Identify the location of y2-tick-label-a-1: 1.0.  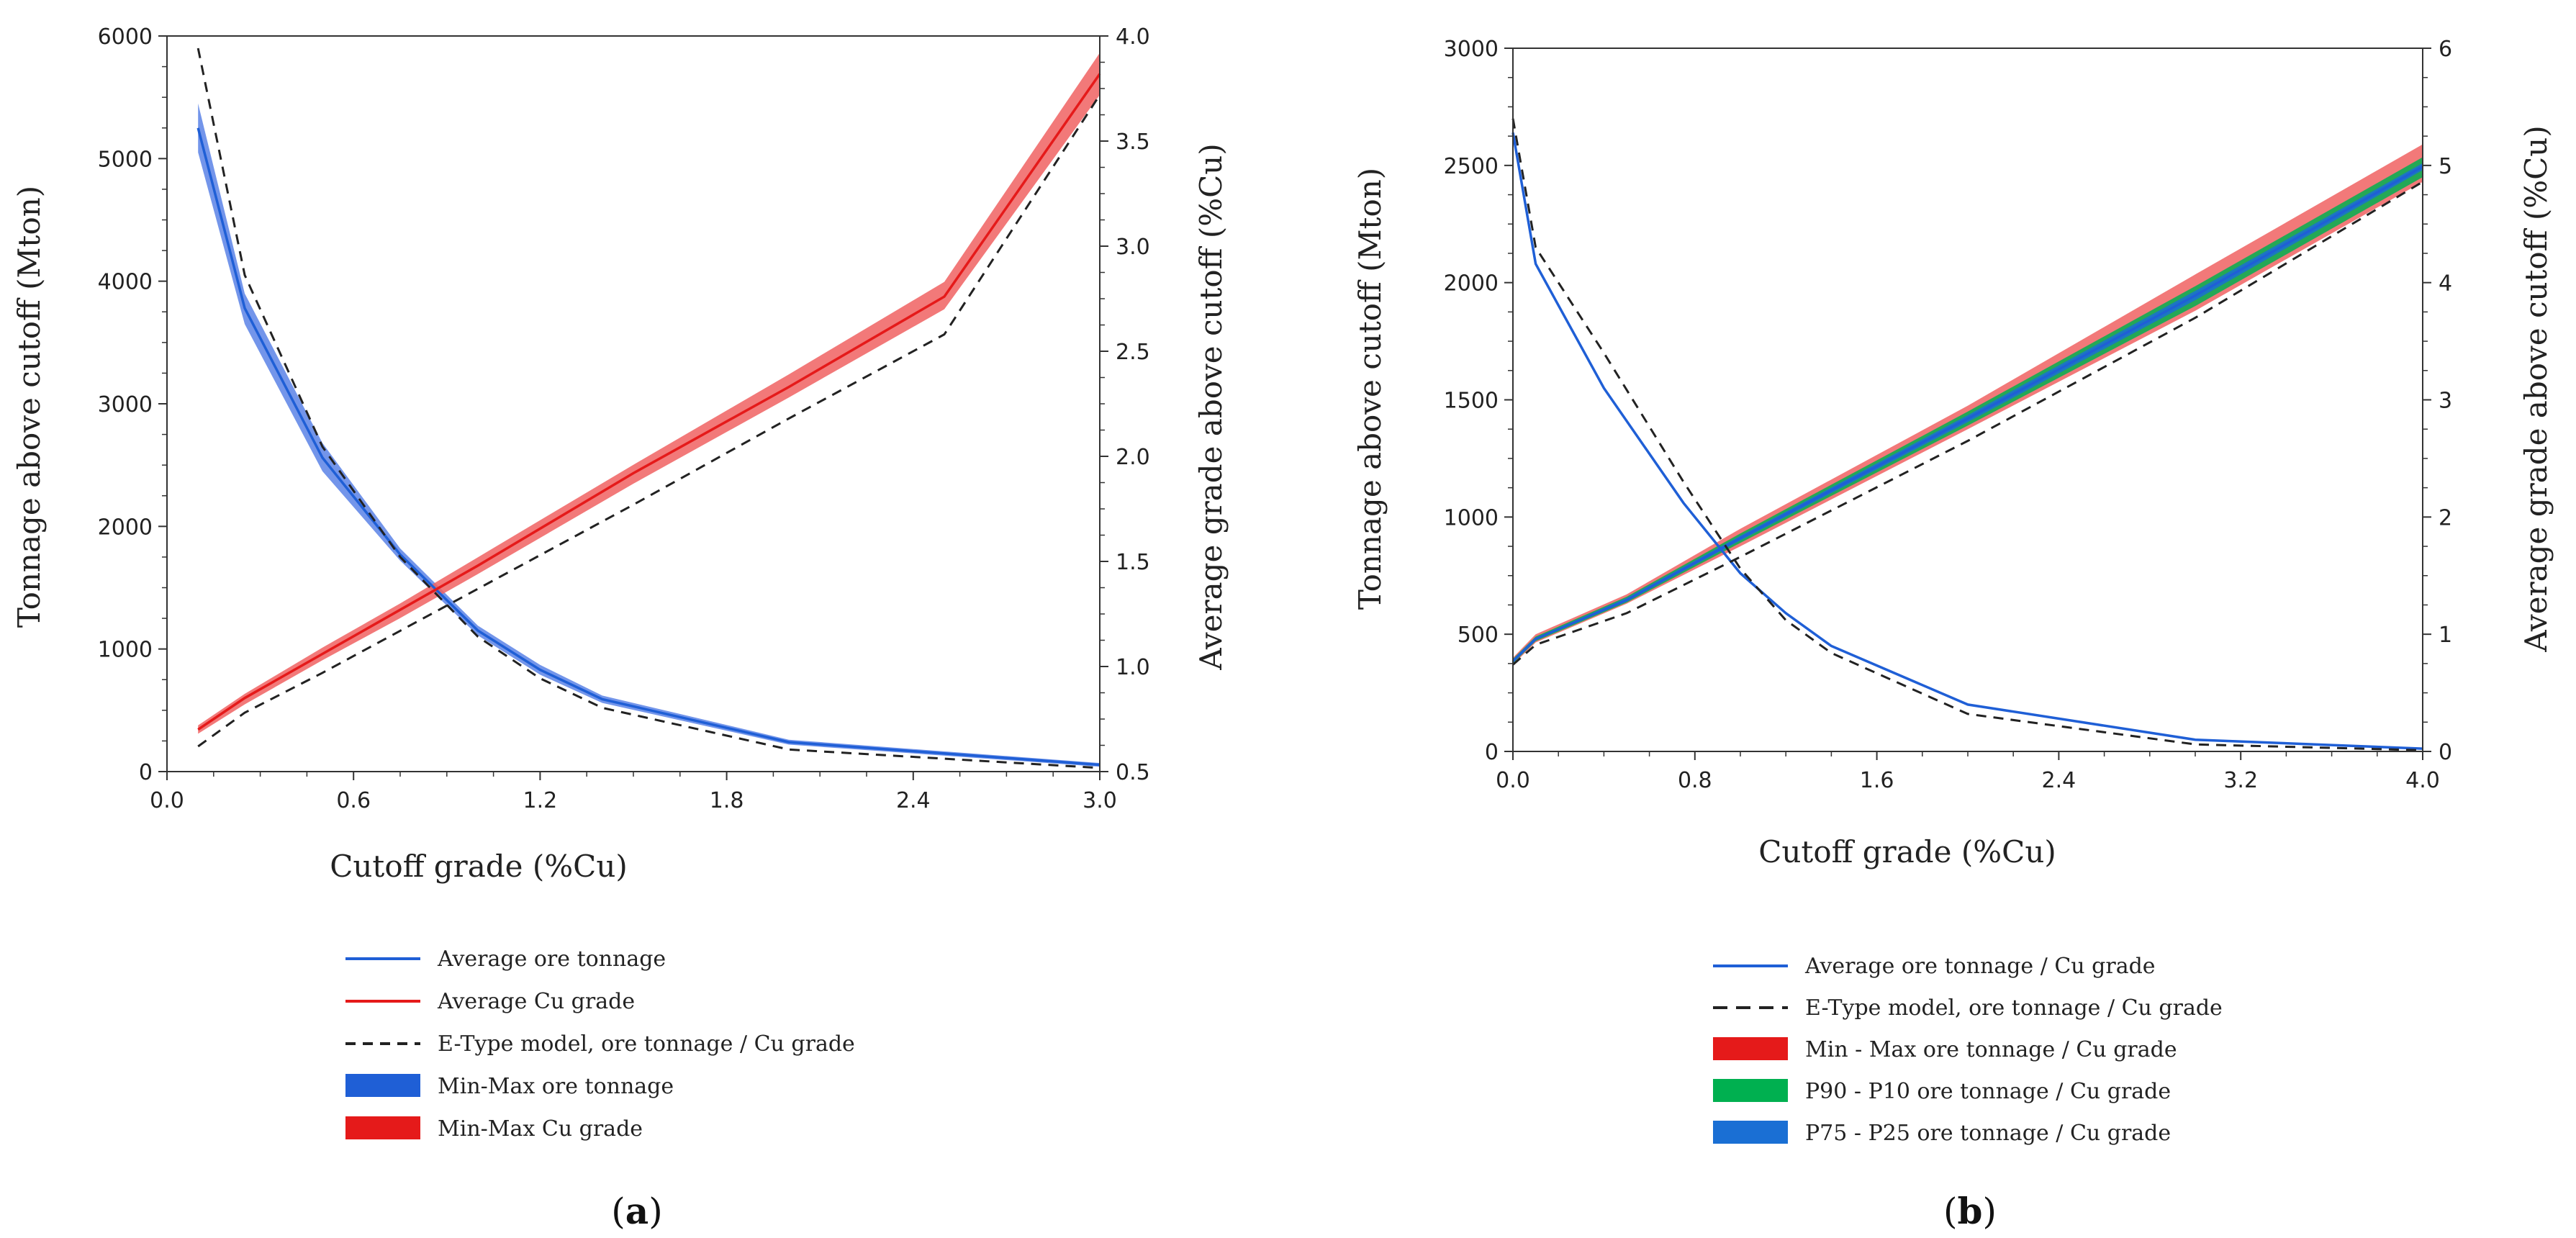
(1133, 668).